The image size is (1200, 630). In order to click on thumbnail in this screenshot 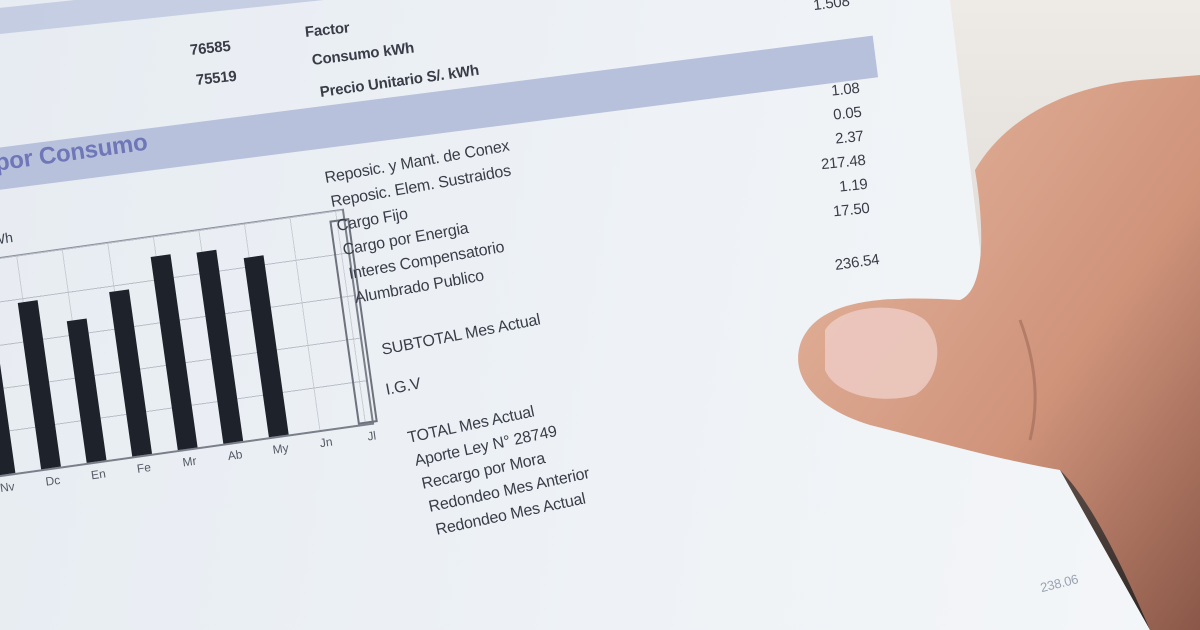, I will do `click(881, 353)`.